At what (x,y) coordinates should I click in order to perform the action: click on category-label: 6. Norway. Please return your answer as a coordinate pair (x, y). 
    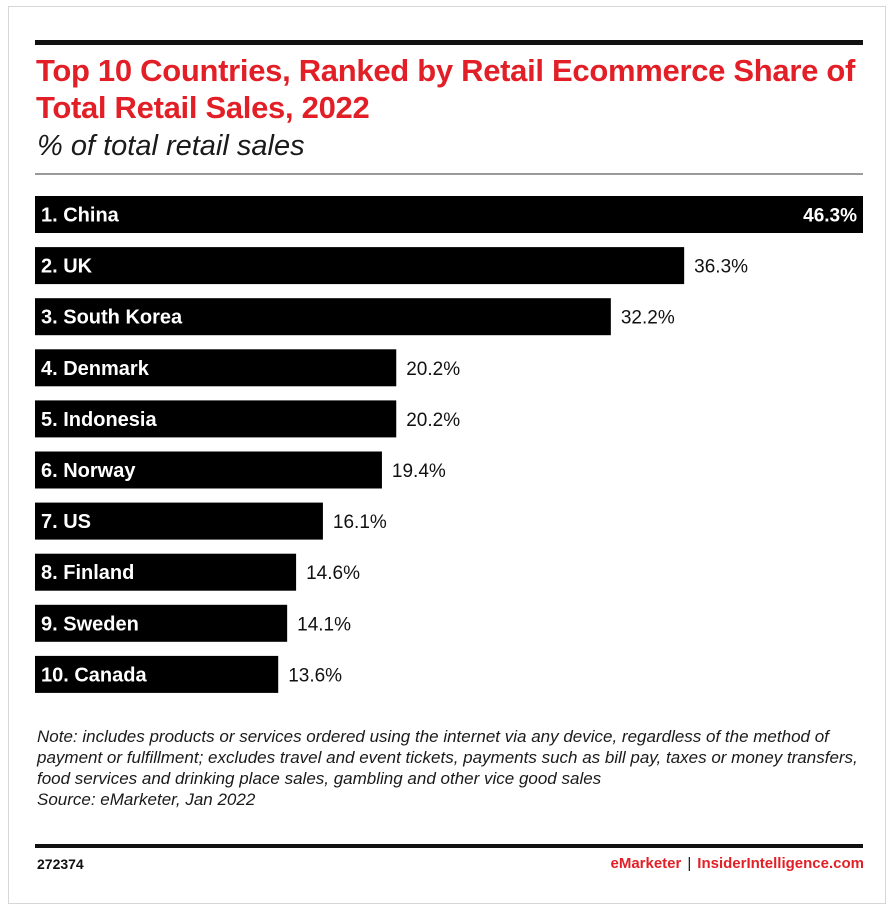
    Looking at the image, I should click on (88, 471).